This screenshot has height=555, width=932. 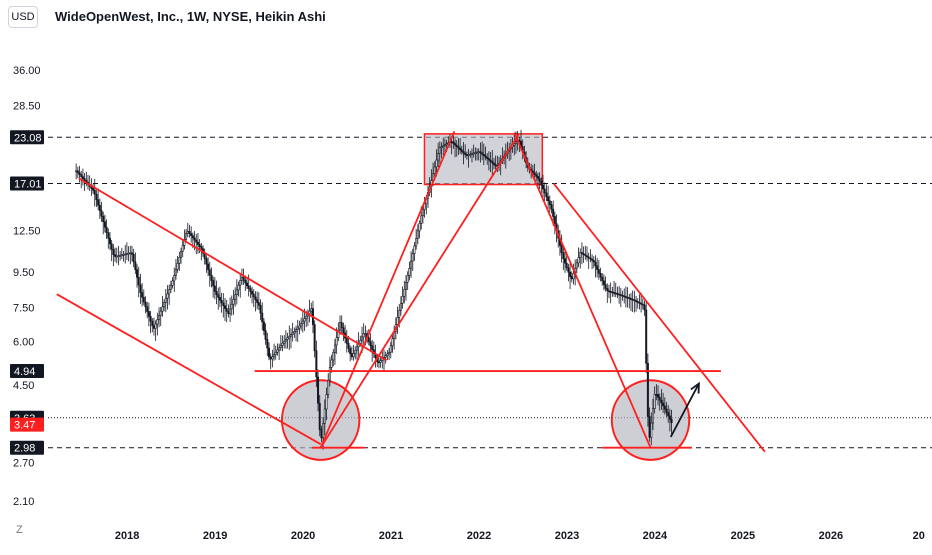 What do you see at coordinates (520, 536) in the screenshot?
I see `x-axis-ticks: 2018 2019 2020 2021 2022 2023 2024 2025 2026 20` at bounding box center [520, 536].